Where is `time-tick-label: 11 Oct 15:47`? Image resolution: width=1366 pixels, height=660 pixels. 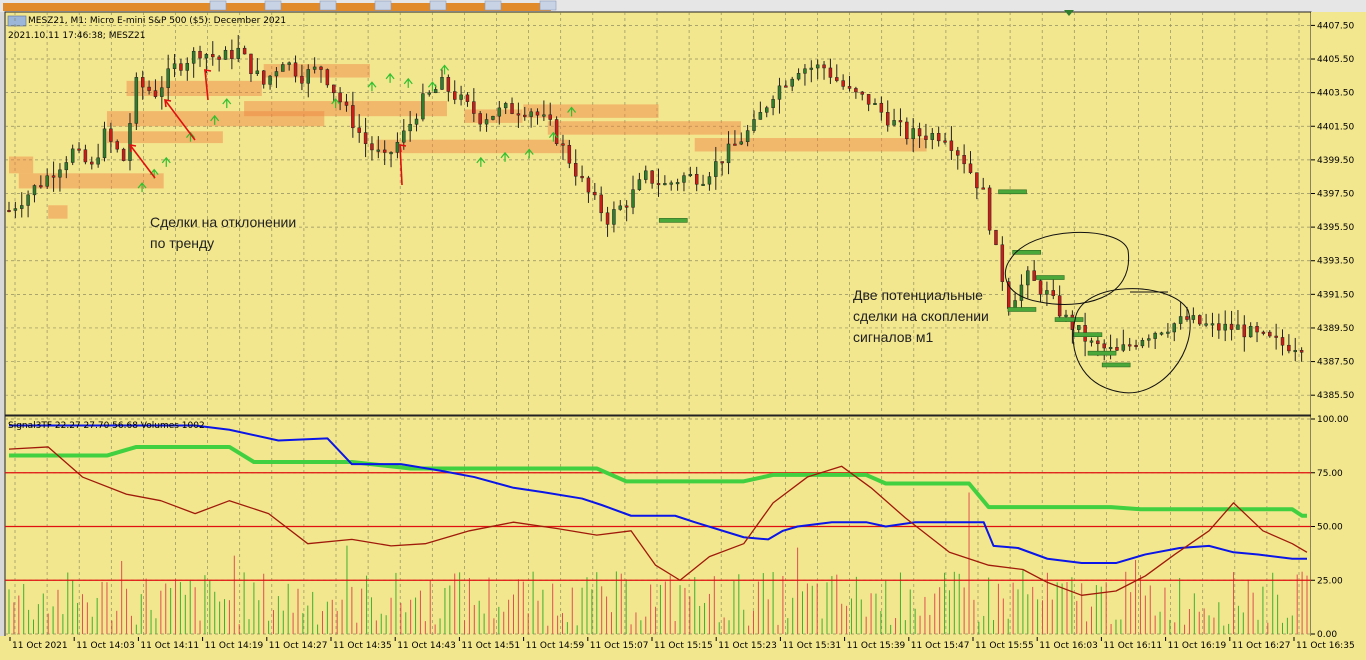
time-tick-label: 11 Oct 15:47 is located at coordinates (940, 646).